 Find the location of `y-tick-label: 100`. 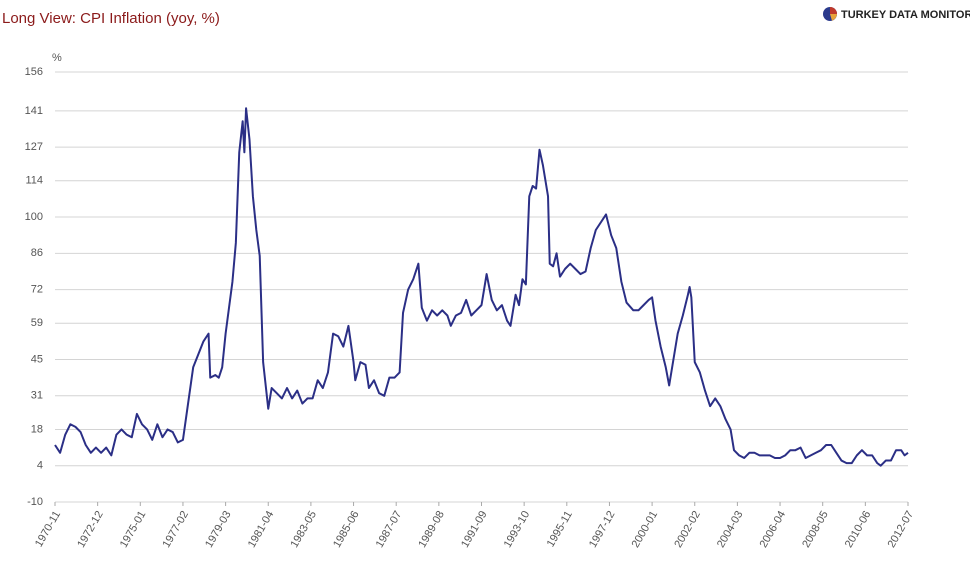

y-tick-label: 100 is located at coordinates (34, 217).